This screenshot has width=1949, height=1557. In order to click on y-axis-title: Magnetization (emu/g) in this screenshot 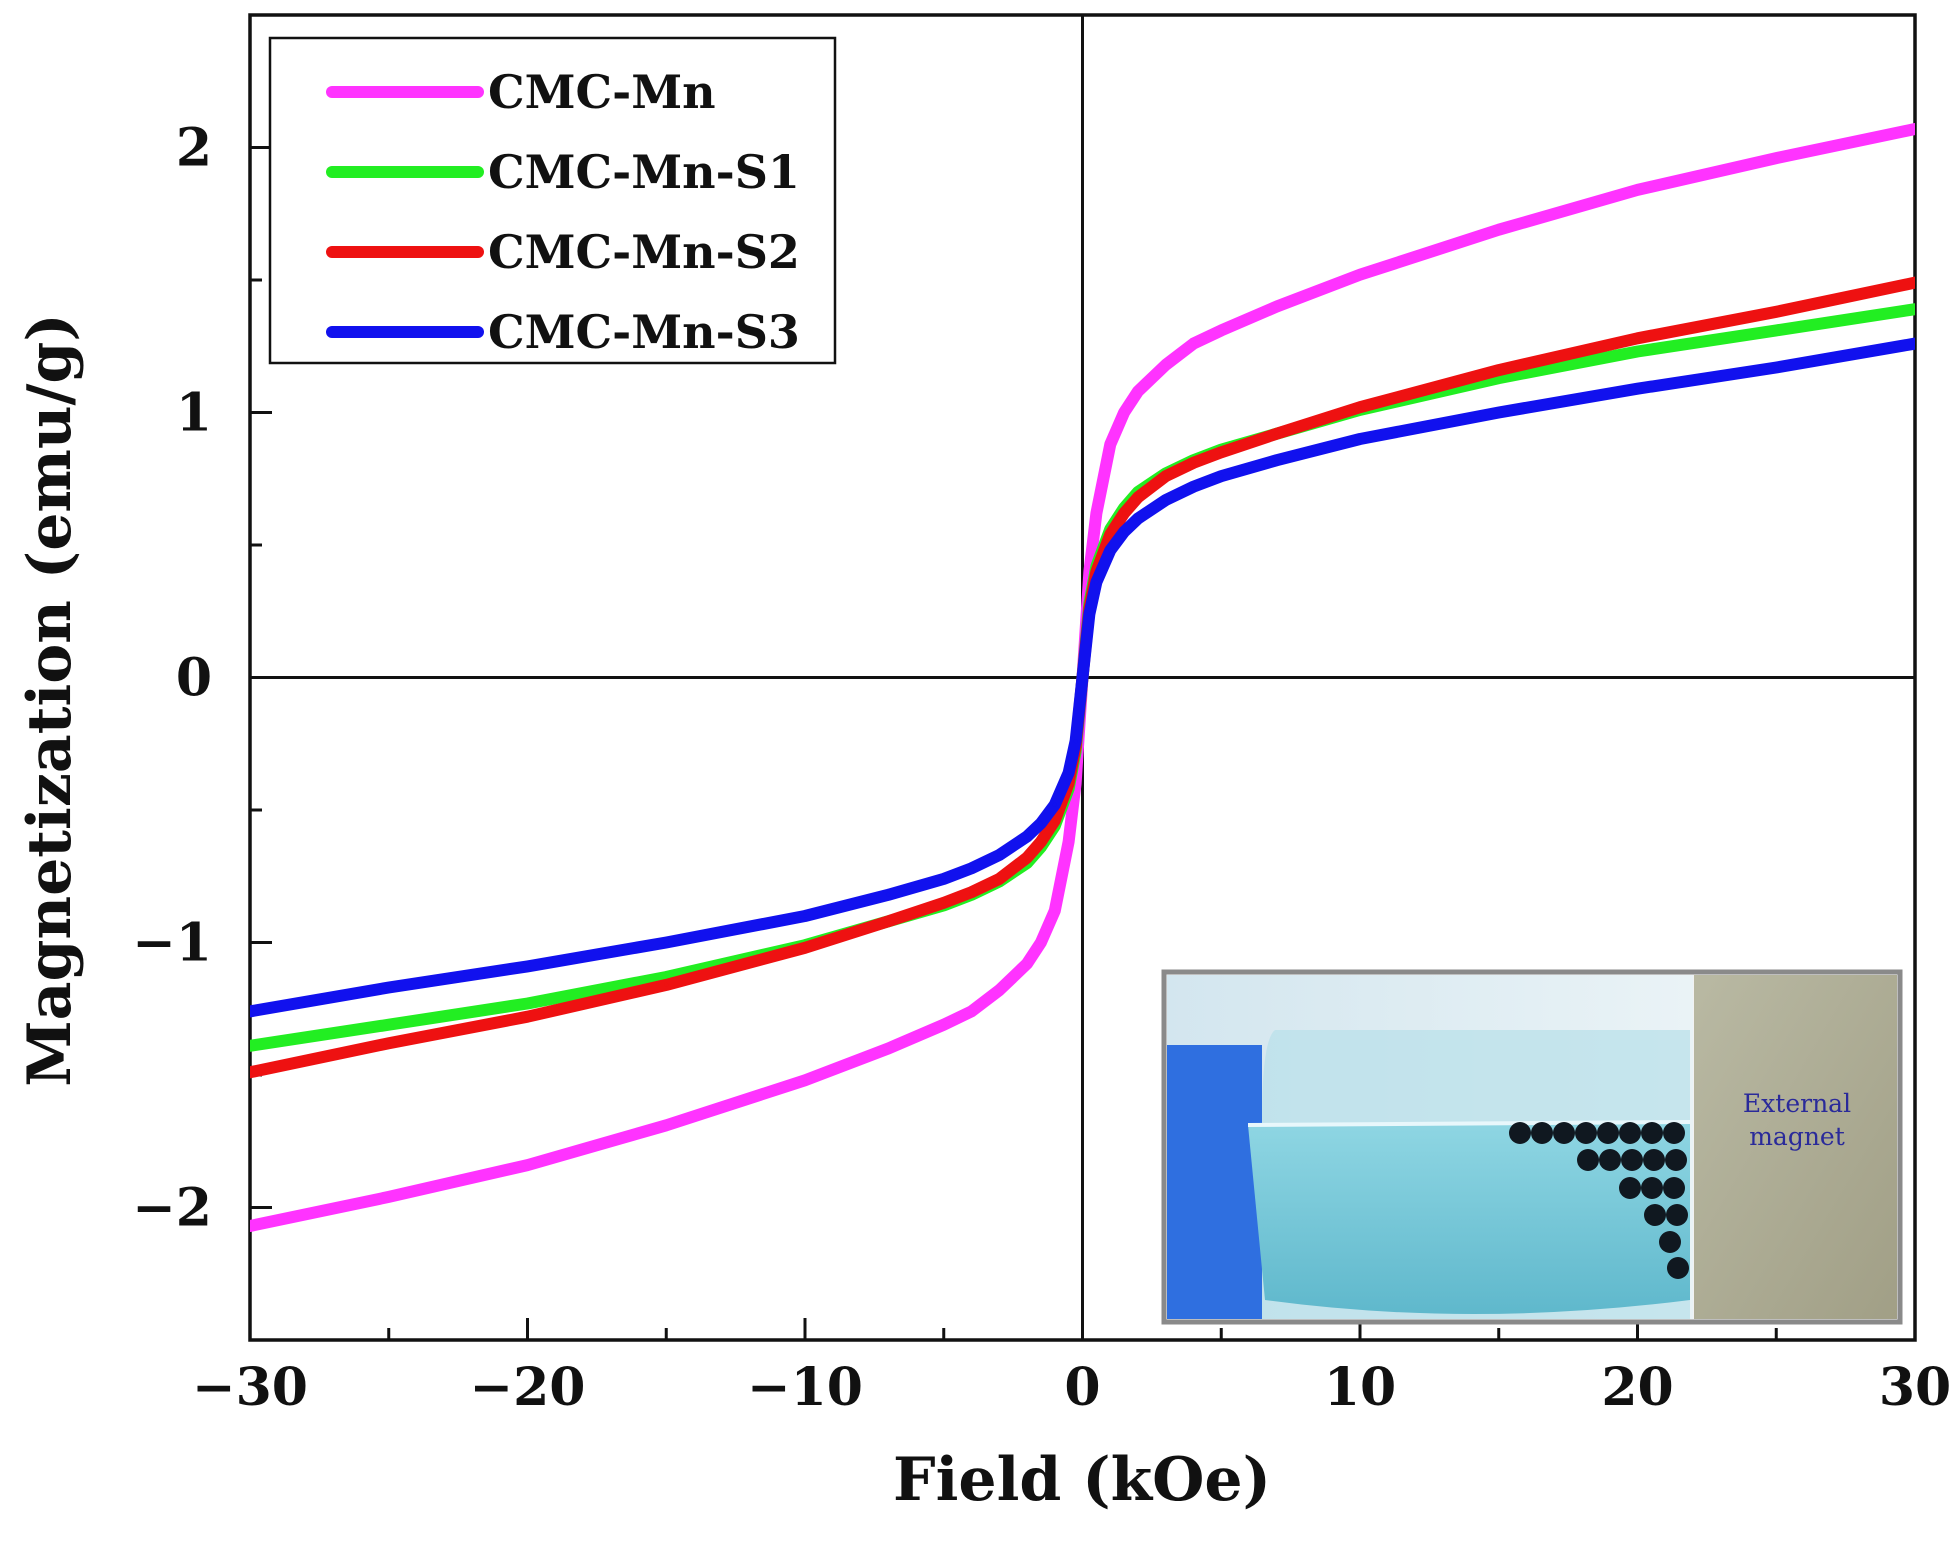, I will do `click(50, 699)`.